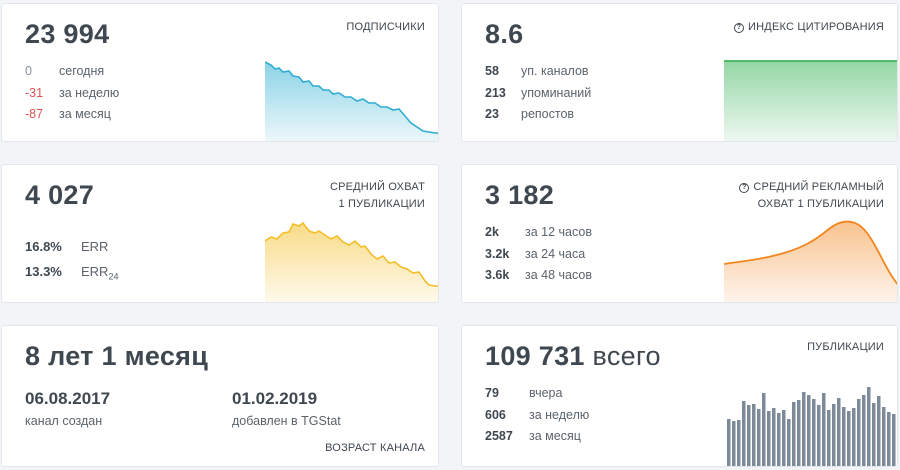 The height and width of the screenshot is (470, 900). I want to click on ad-reach-sparkline, so click(810, 261).